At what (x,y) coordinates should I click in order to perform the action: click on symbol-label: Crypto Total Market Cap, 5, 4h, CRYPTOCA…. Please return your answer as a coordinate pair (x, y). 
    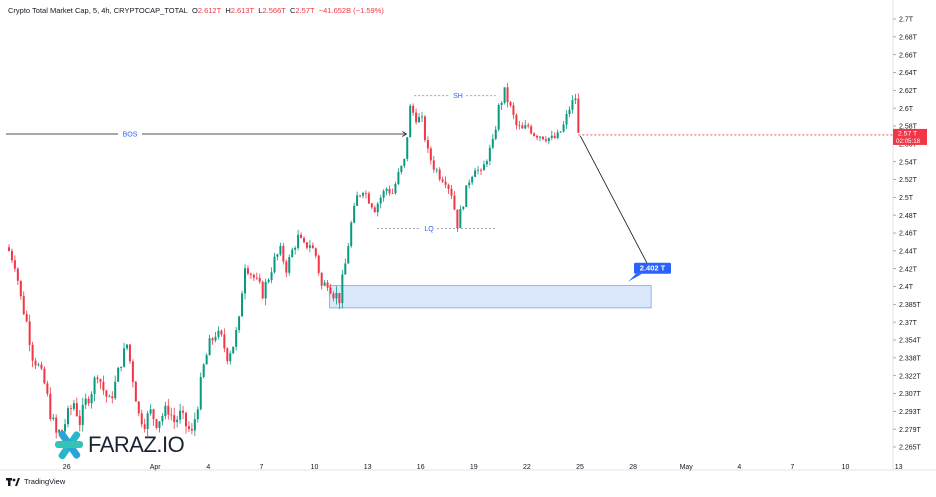
    Looking at the image, I should click on (98, 10).